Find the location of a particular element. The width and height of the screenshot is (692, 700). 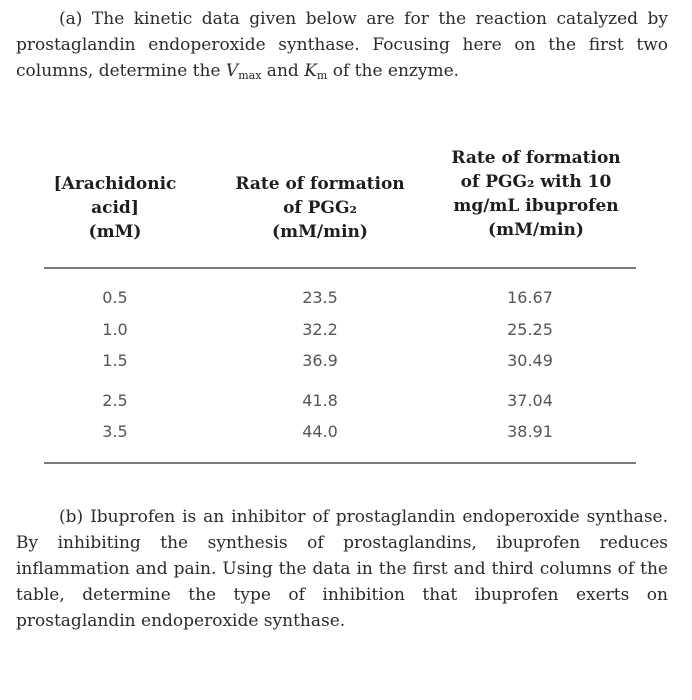

vmax-subscript: max is located at coordinates (250, 75).